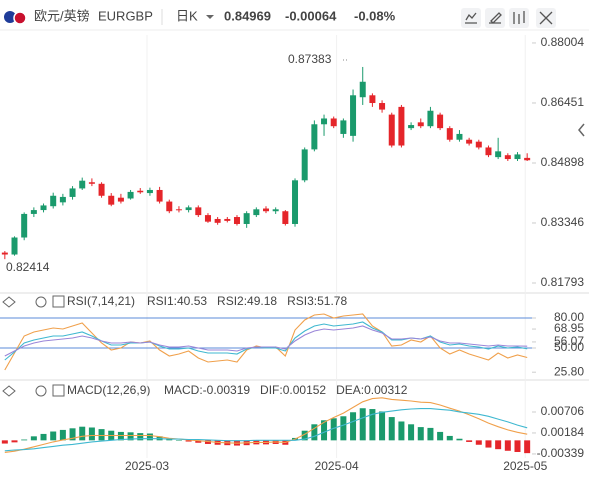 The height and width of the screenshot is (482, 589). I want to click on y-tick-label: 80.00, so click(569, 317).